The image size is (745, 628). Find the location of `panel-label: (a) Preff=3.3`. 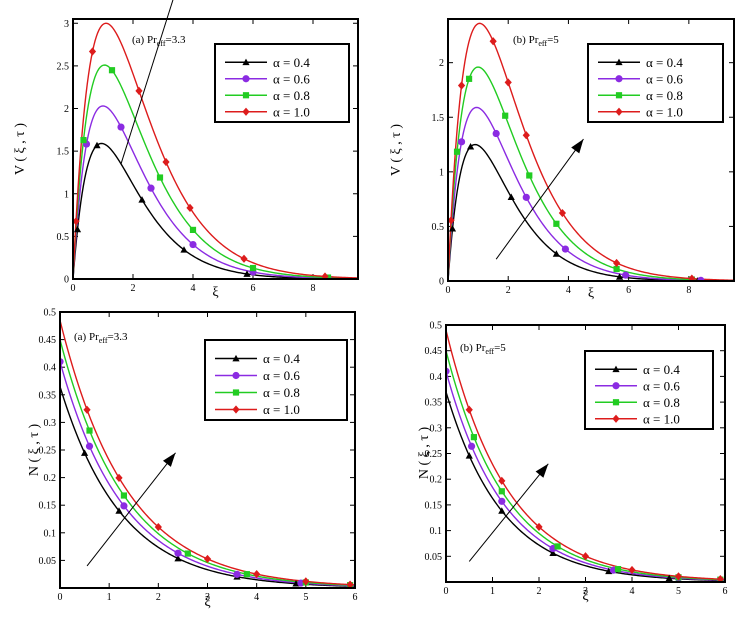

panel-label: (a) Preff=3.3 is located at coordinates (101, 338).